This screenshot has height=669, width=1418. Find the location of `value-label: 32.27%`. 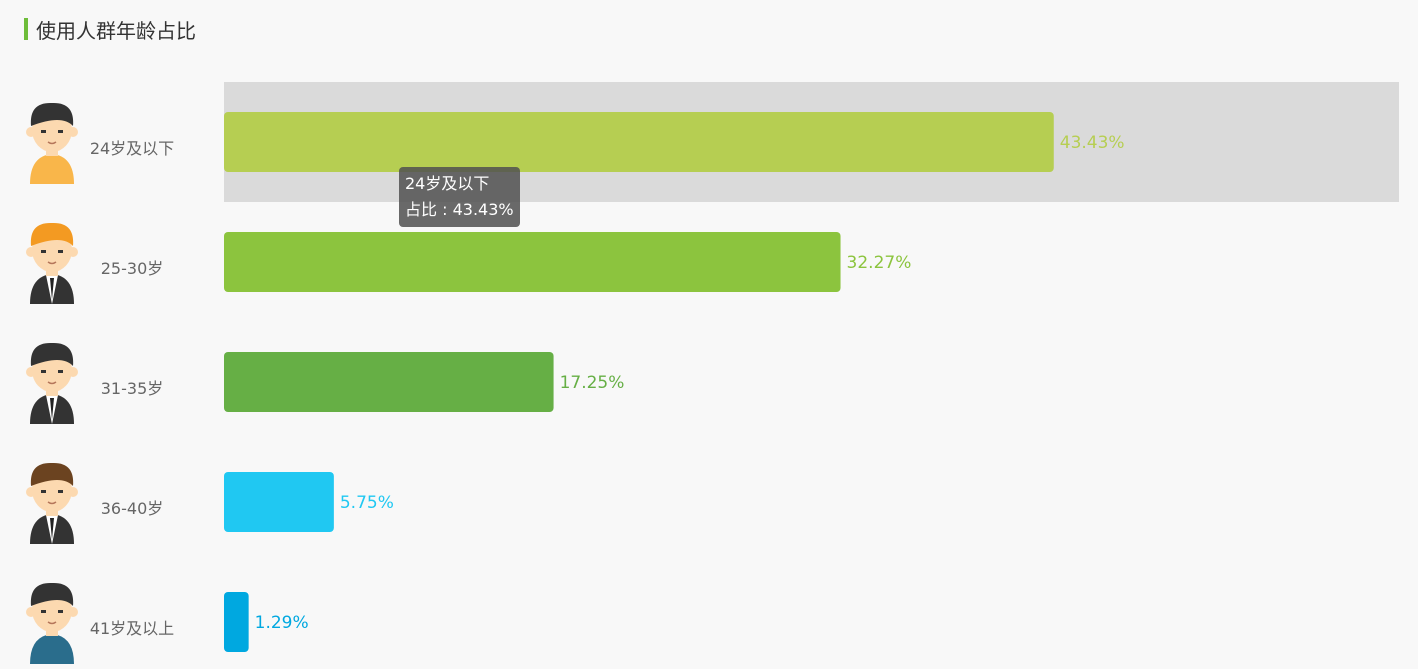

value-label: 32.27% is located at coordinates (879, 263).